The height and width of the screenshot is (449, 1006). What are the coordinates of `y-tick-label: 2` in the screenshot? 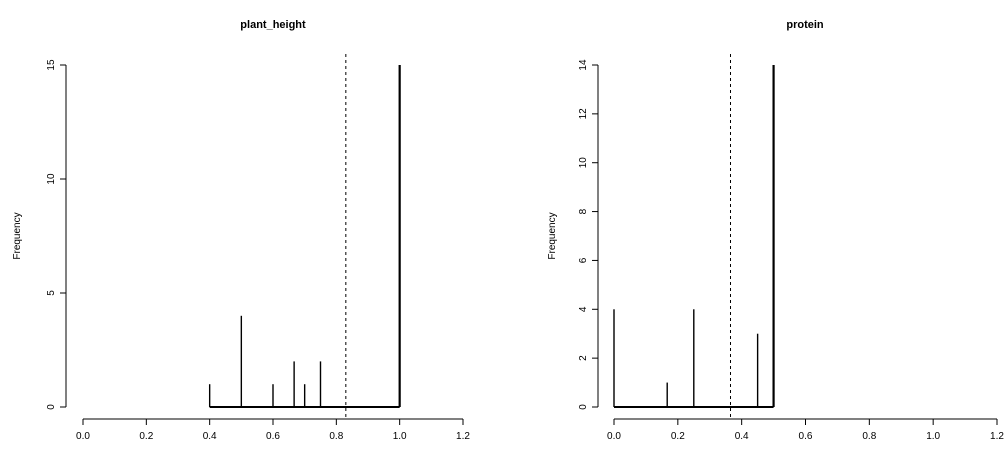 It's located at (583, 358).